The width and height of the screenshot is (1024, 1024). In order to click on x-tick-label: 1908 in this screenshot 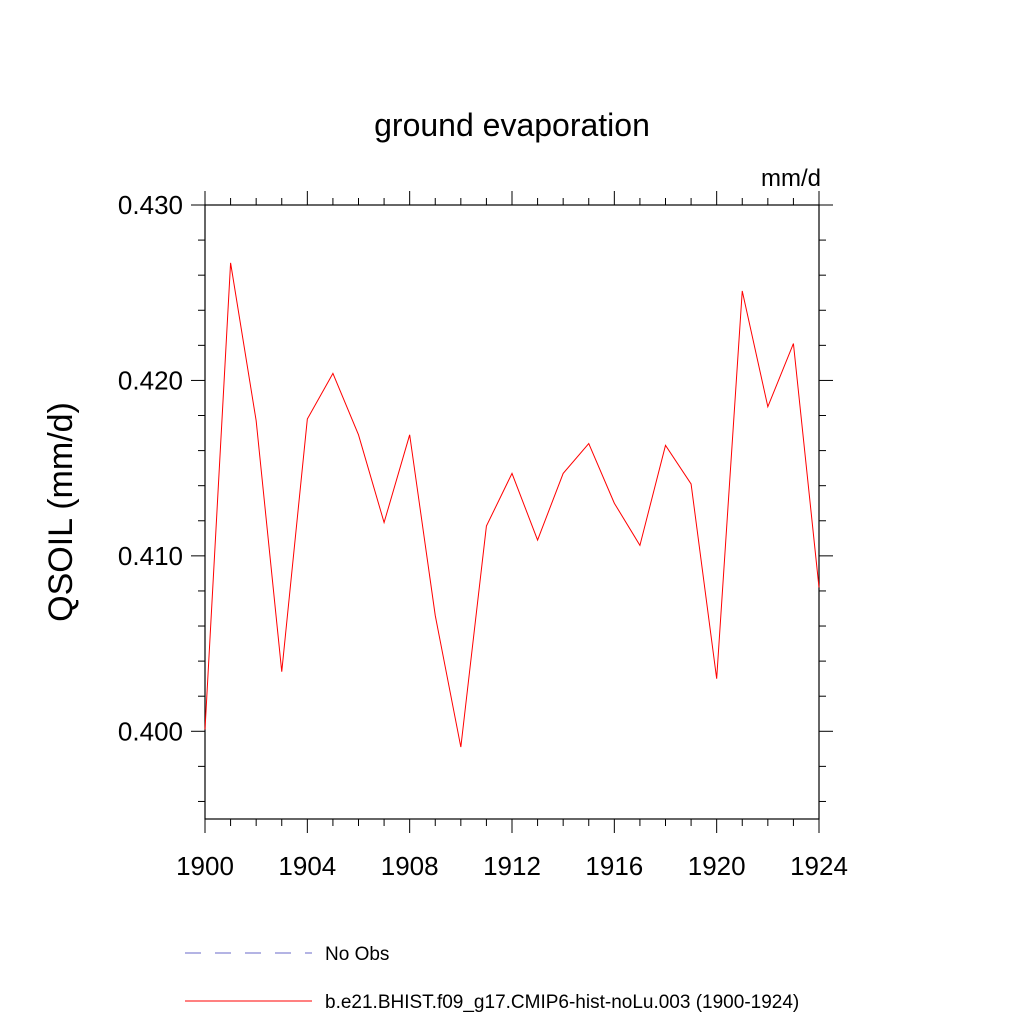, I will do `click(410, 866)`.